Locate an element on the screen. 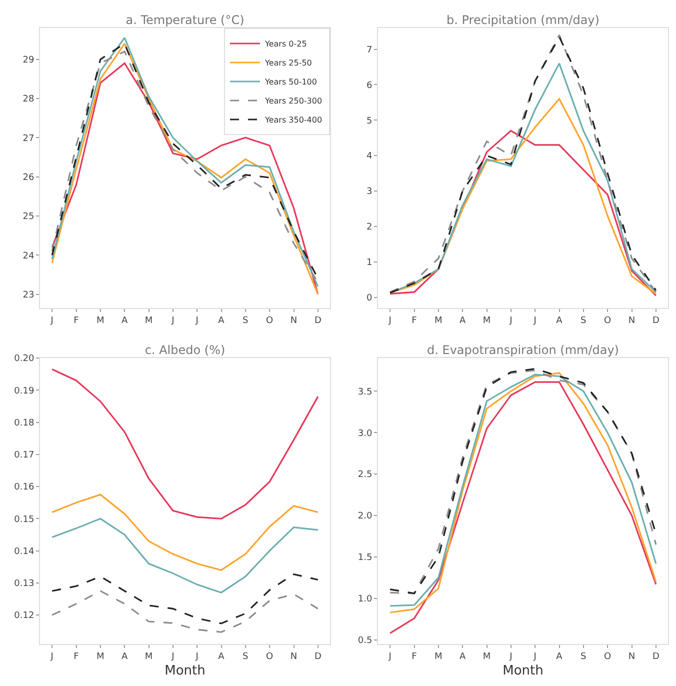 This screenshot has width=676, height=686. y-tick-label: 0.13 is located at coordinates (24, 584).